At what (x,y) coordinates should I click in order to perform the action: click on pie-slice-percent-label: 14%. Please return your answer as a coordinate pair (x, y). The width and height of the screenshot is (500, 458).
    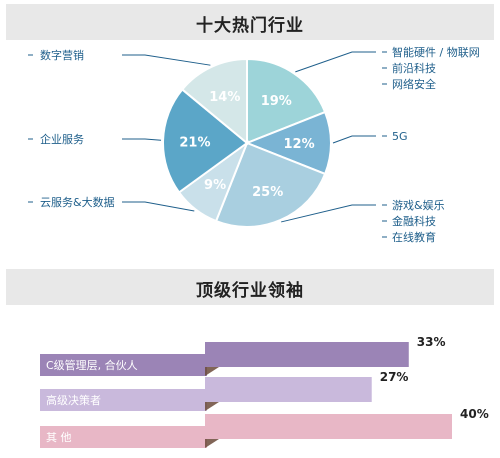
    Looking at the image, I should click on (224, 97).